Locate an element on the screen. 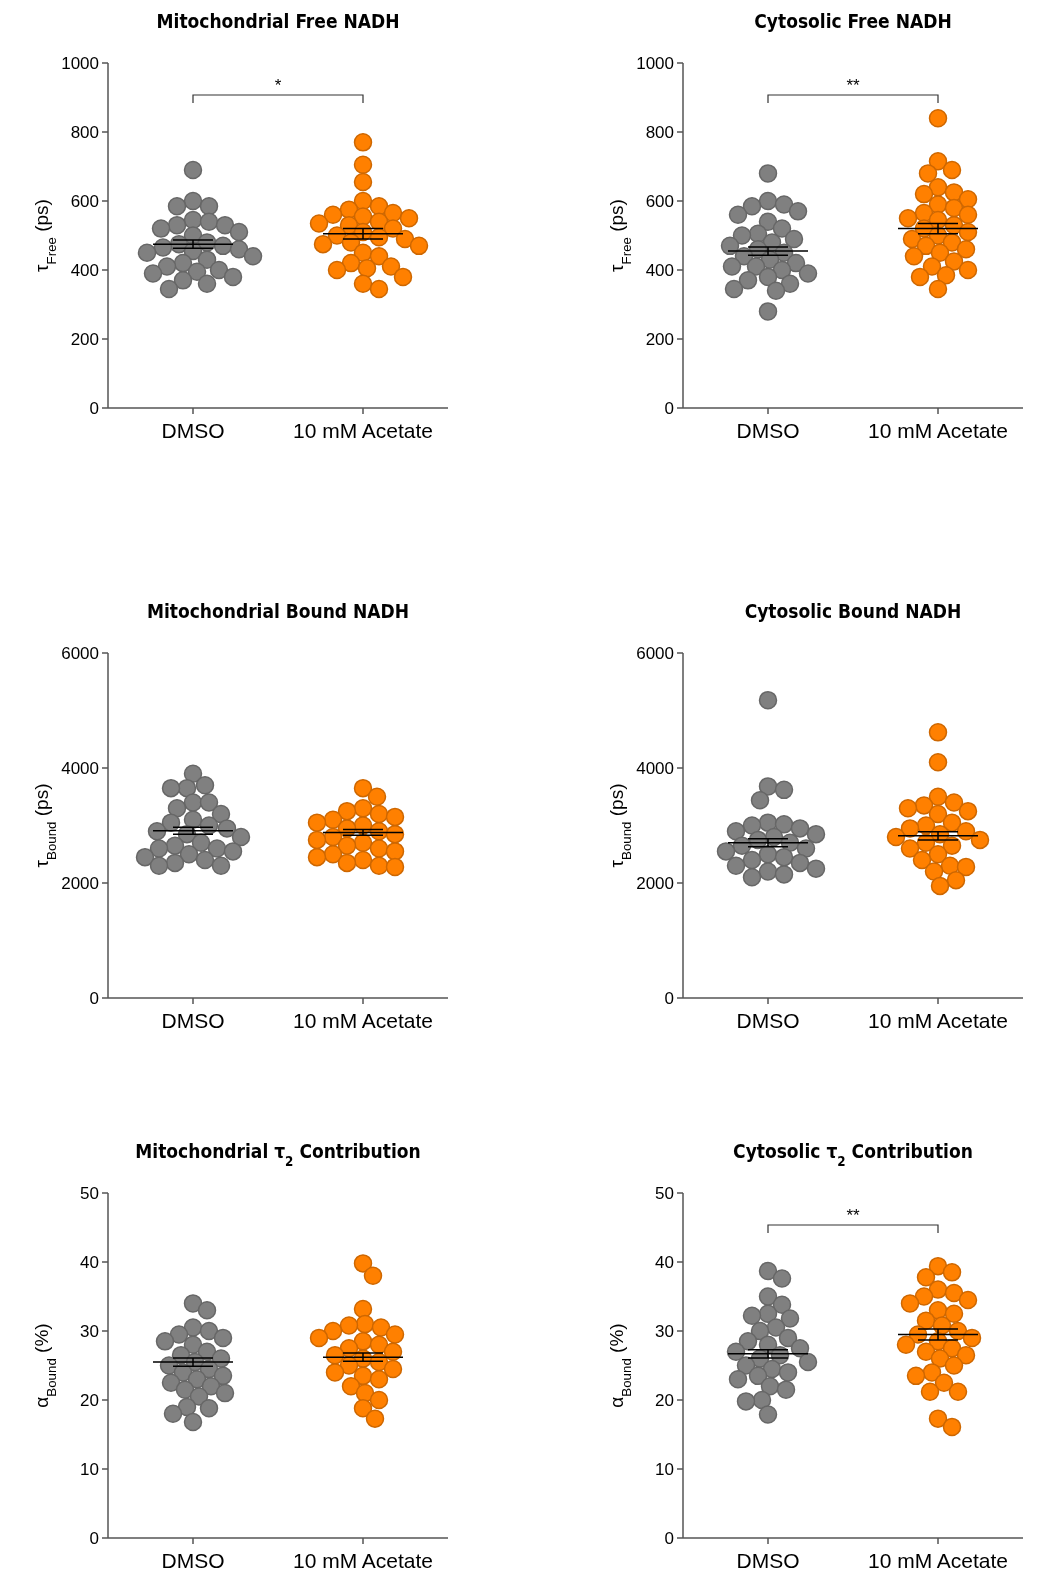  chart-title: Cytosolic Bound NADH is located at coordinates (853, 611).